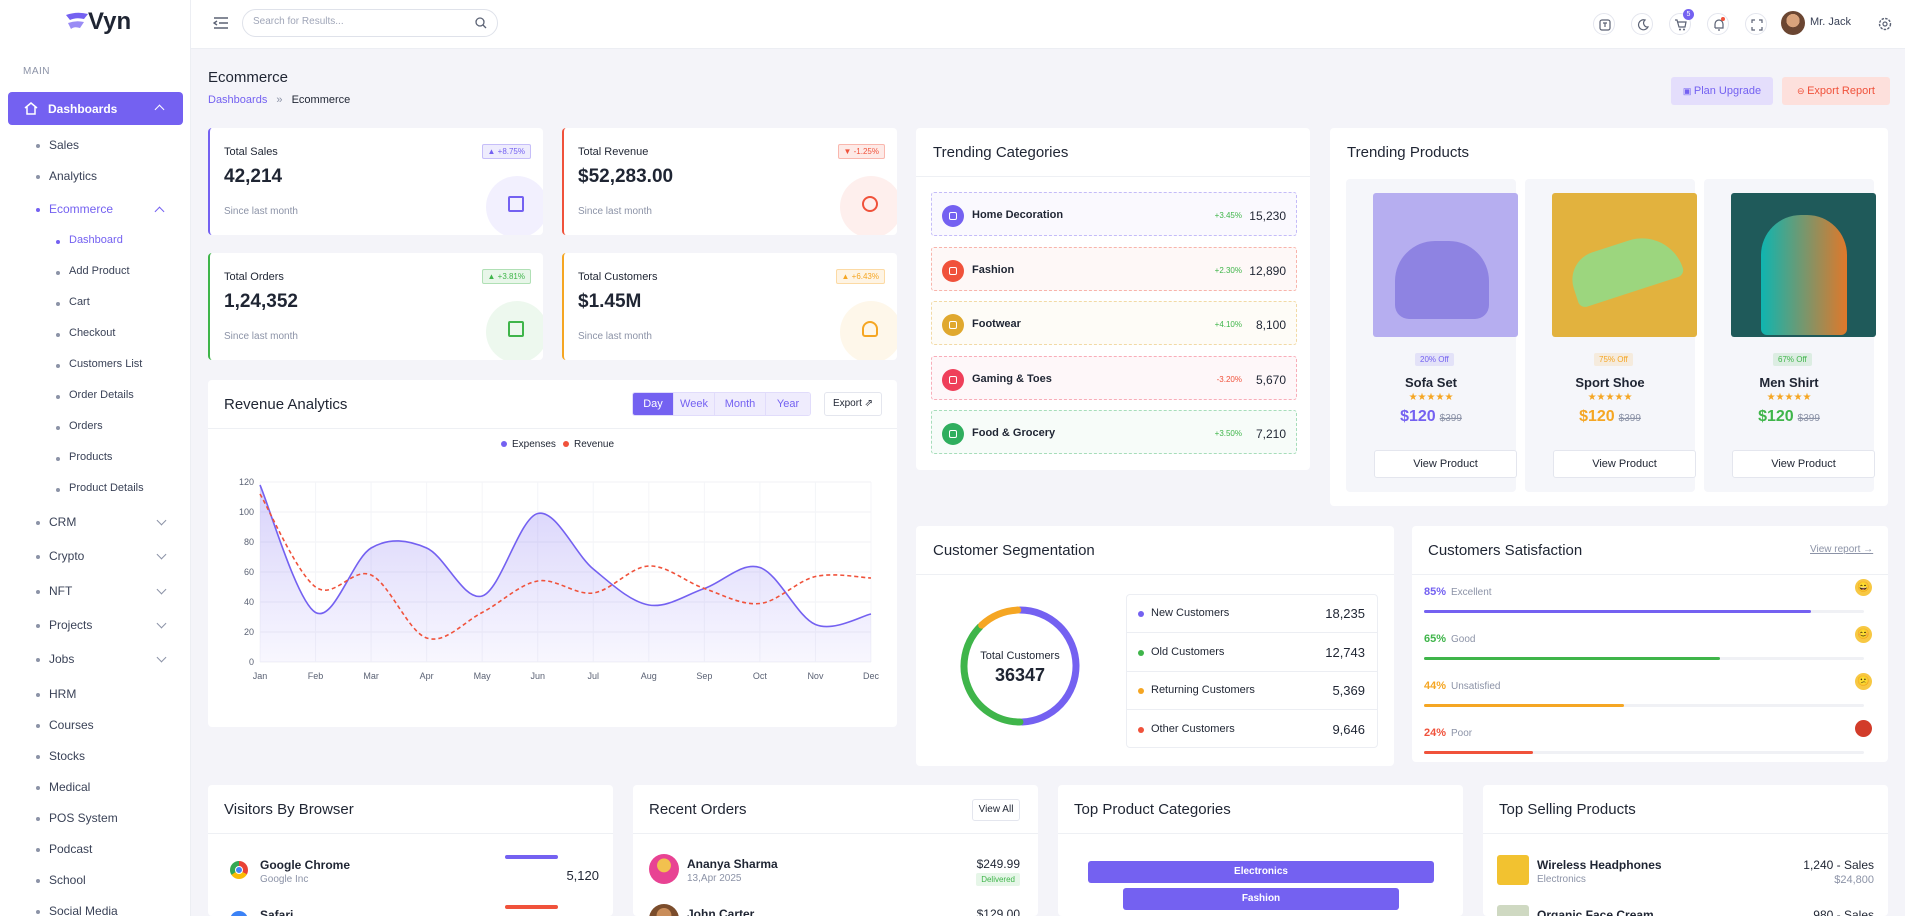  I want to click on x-tick-label: Sep, so click(704, 676).